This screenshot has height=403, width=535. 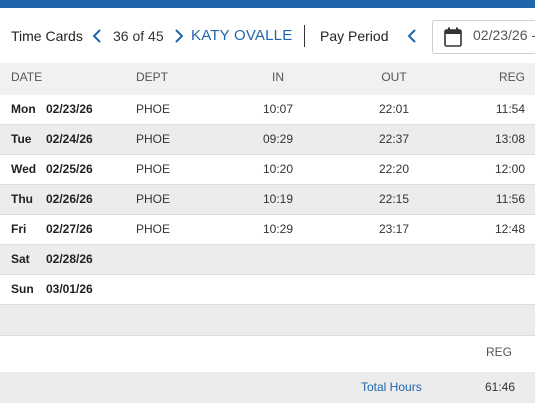 I want to click on pay-period-date-picker: 02/23/26 -, so click(x=483, y=37).